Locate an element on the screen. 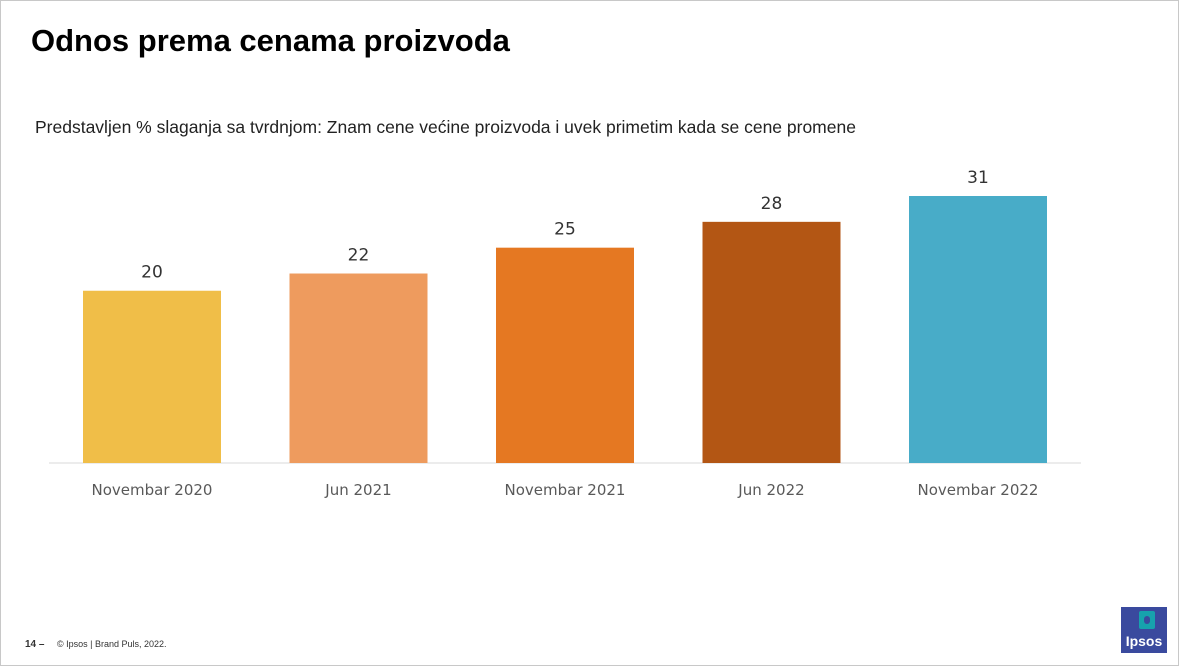 The image size is (1179, 666). data-label: 22 is located at coordinates (359, 256).